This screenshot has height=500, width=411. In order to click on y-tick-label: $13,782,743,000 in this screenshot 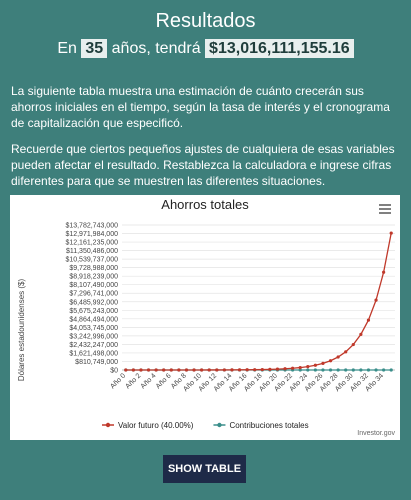, I will do `click(91, 226)`.